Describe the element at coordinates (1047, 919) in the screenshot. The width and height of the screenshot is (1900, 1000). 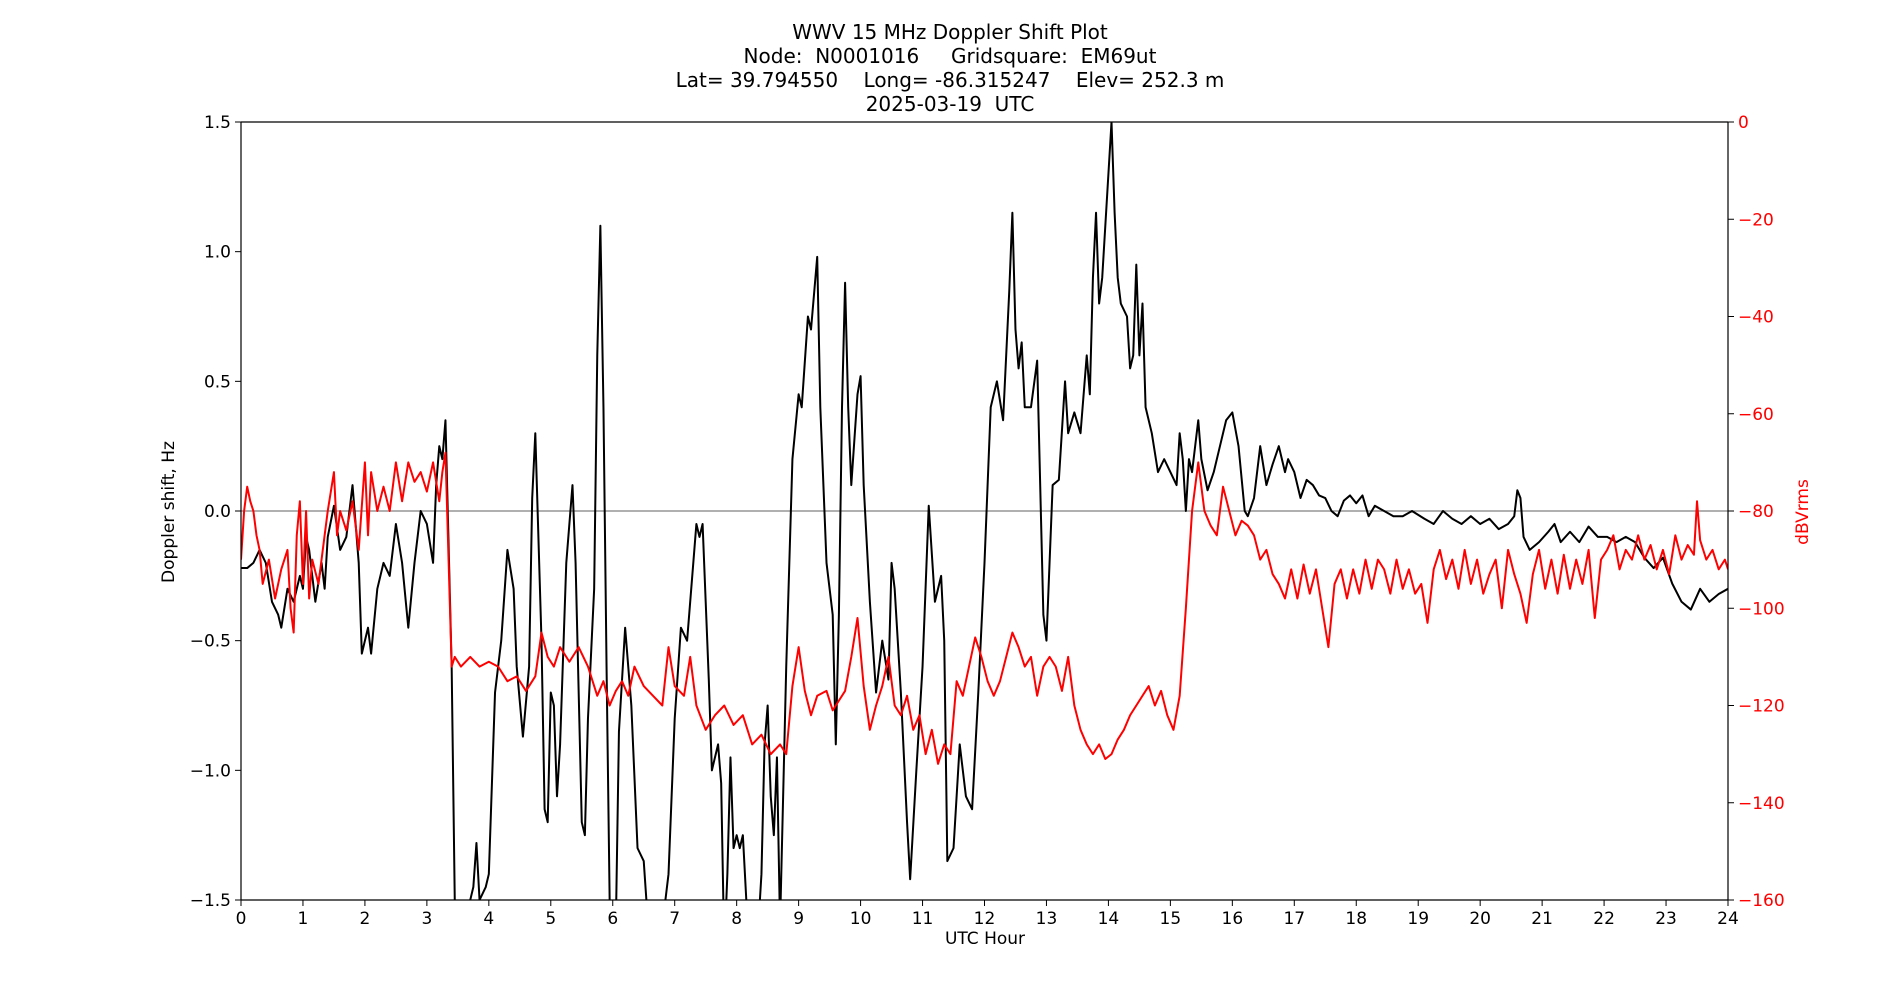
I see `x-tick-label: 13` at that location.